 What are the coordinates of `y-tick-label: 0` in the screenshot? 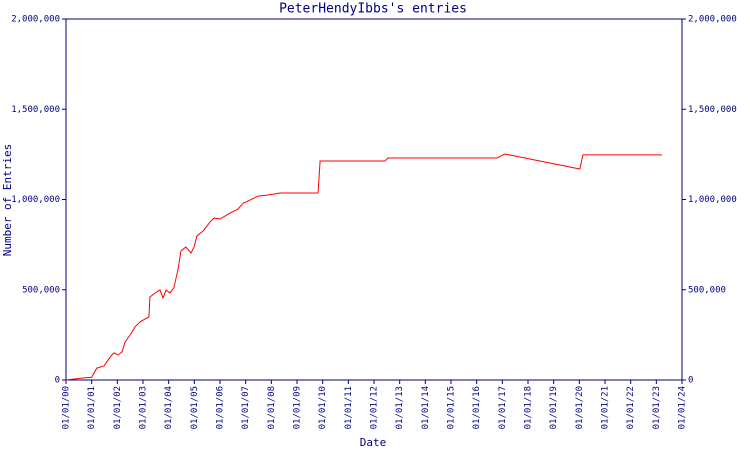 It's located at (57, 381).